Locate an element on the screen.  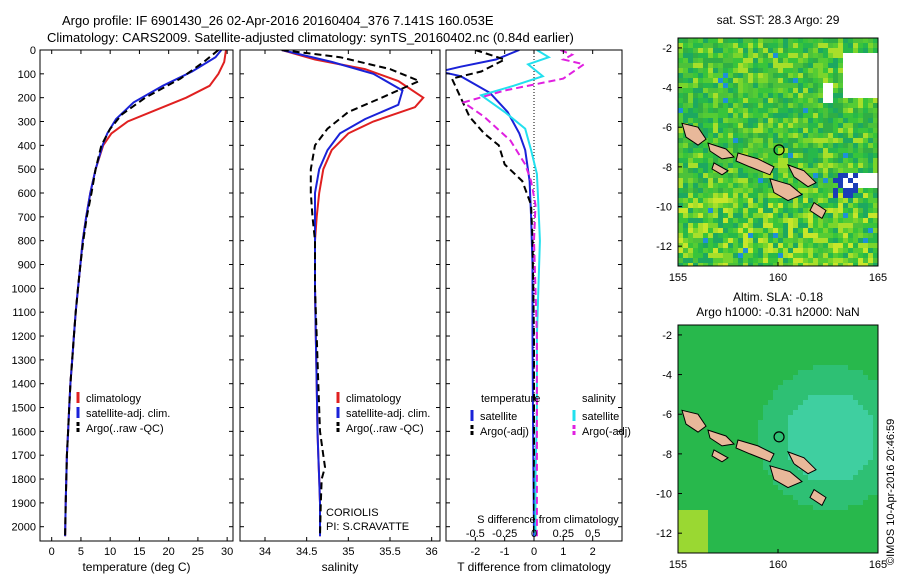
y-tick-label: -10 is located at coordinates (664, 495).